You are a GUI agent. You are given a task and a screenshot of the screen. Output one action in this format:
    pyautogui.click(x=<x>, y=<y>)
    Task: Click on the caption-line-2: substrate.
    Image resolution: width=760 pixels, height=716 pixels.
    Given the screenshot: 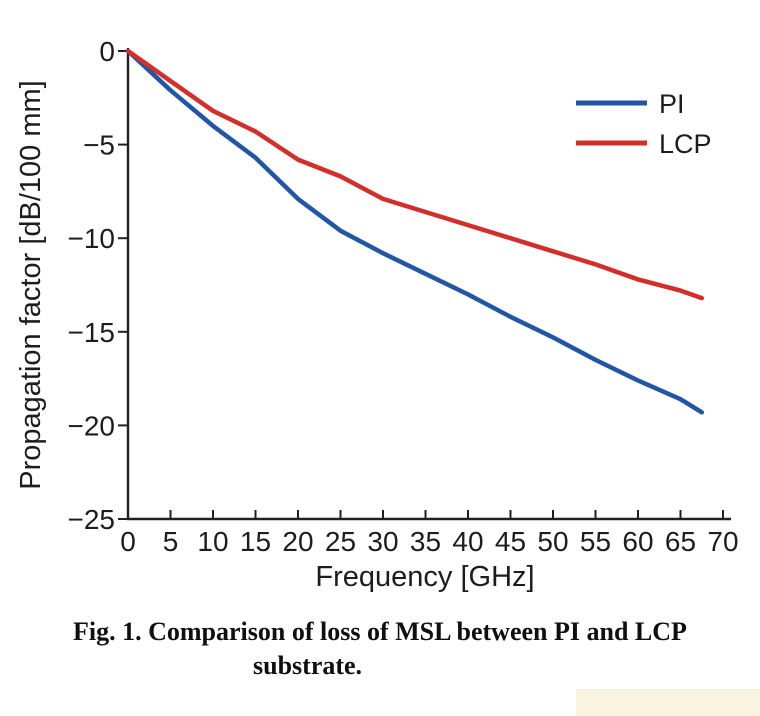 What is the action you would take?
    pyautogui.click(x=308, y=666)
    